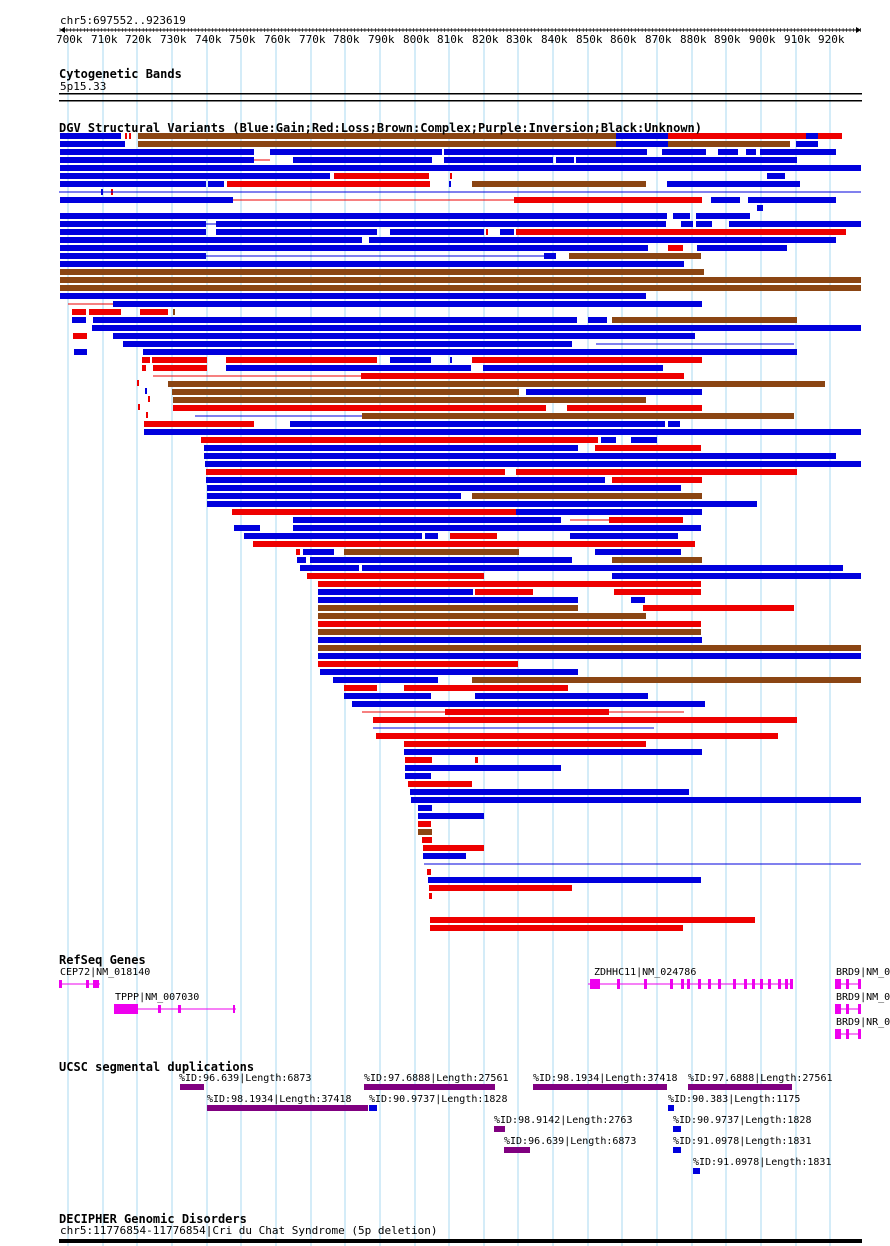 This screenshot has width=890, height=1246. I want to click on segdup-label: %ID:90.383|Length:1175, so click(734, 1099).